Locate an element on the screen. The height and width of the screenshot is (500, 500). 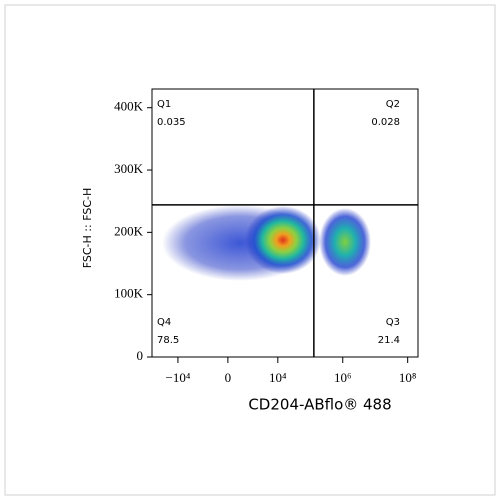
quadrant-name: Q4 is located at coordinates (164, 322).